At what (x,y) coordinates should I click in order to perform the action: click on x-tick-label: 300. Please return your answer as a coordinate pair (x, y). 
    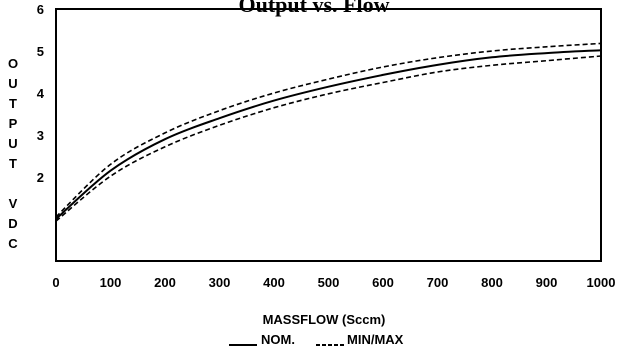
    Looking at the image, I should click on (220, 282).